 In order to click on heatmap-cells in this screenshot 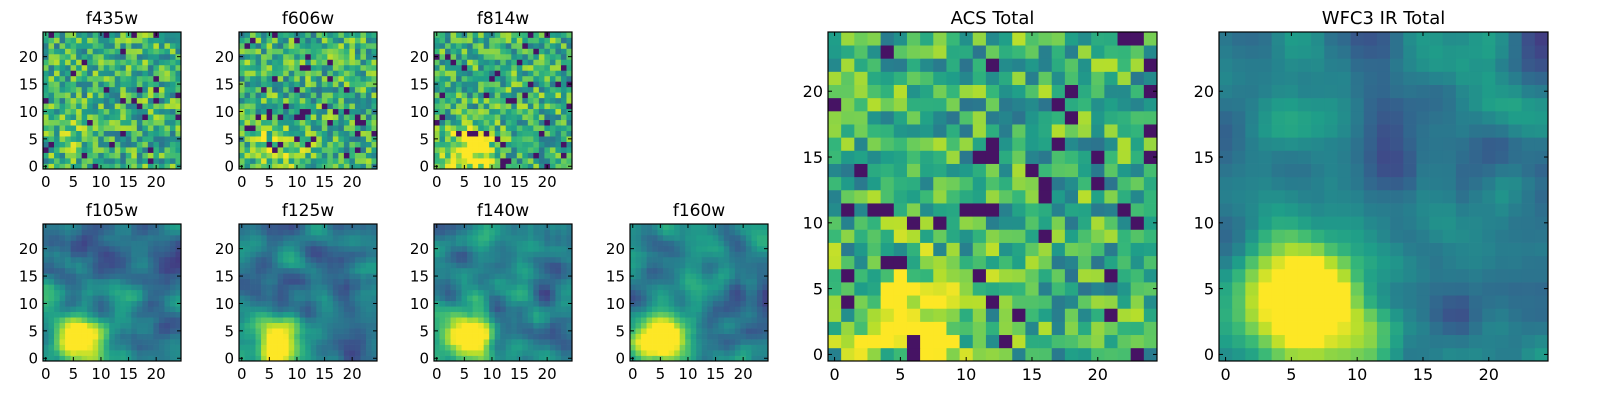, I will do `click(112, 101)`.